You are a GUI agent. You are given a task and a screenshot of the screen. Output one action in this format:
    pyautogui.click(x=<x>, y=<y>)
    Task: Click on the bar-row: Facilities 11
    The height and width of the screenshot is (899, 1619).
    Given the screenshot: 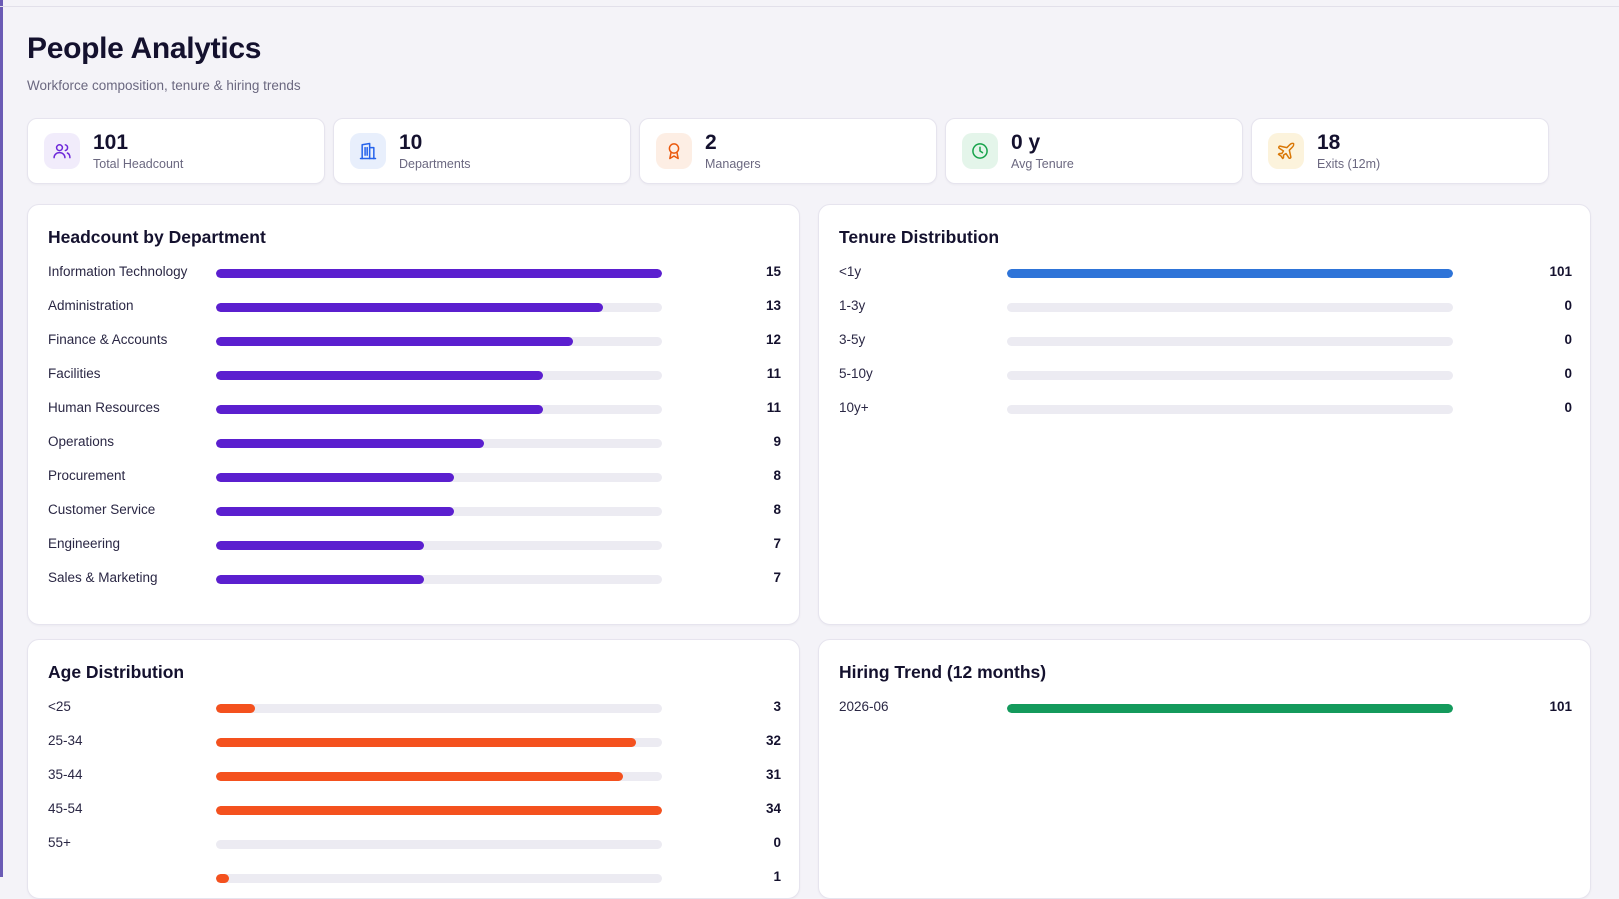 What is the action you would take?
    pyautogui.click(x=414, y=380)
    